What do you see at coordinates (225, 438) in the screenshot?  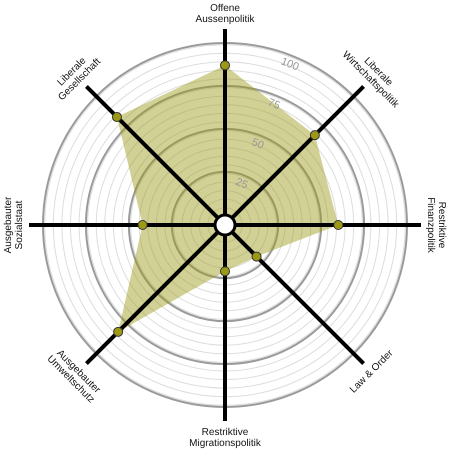 I see `spoke-label: Restriktive Migrationspolitik` at bounding box center [225, 438].